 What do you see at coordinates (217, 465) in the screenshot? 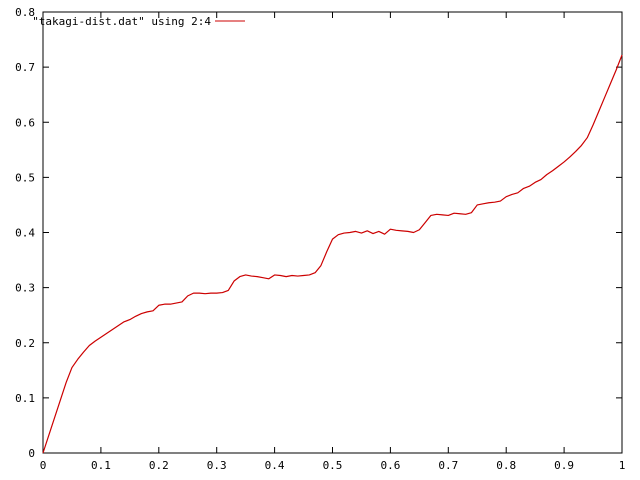
I see `x-tick-label: 0.3` at bounding box center [217, 465].